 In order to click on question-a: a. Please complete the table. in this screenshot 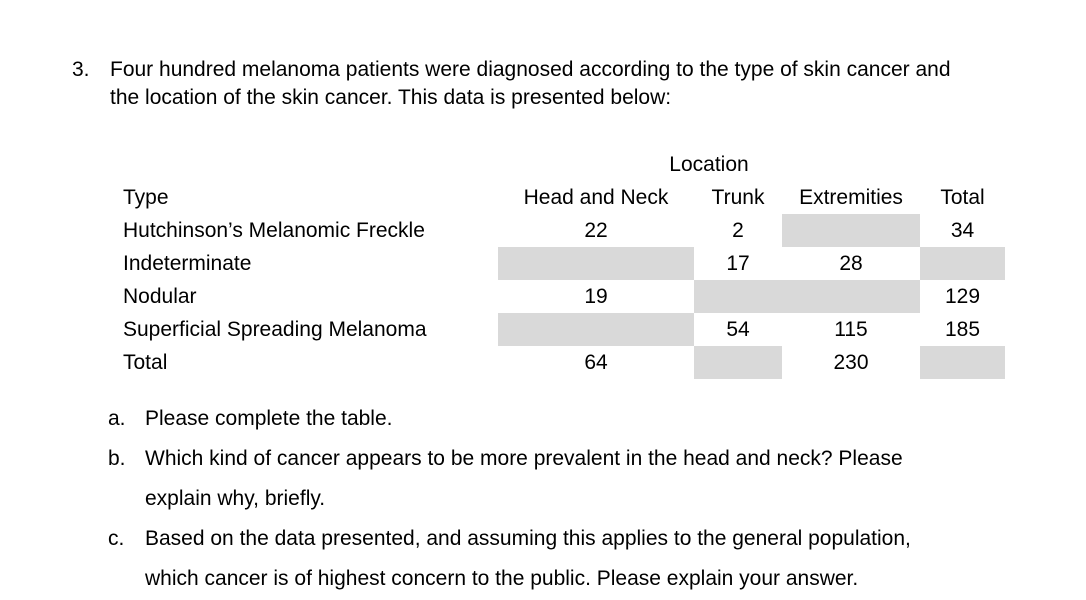, I will do `click(597, 419)`.